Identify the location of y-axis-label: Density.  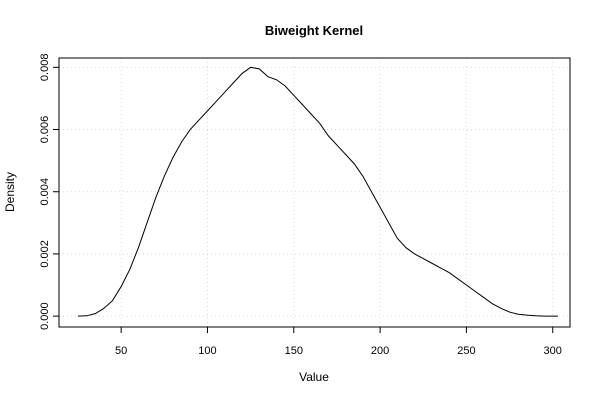
(10, 192).